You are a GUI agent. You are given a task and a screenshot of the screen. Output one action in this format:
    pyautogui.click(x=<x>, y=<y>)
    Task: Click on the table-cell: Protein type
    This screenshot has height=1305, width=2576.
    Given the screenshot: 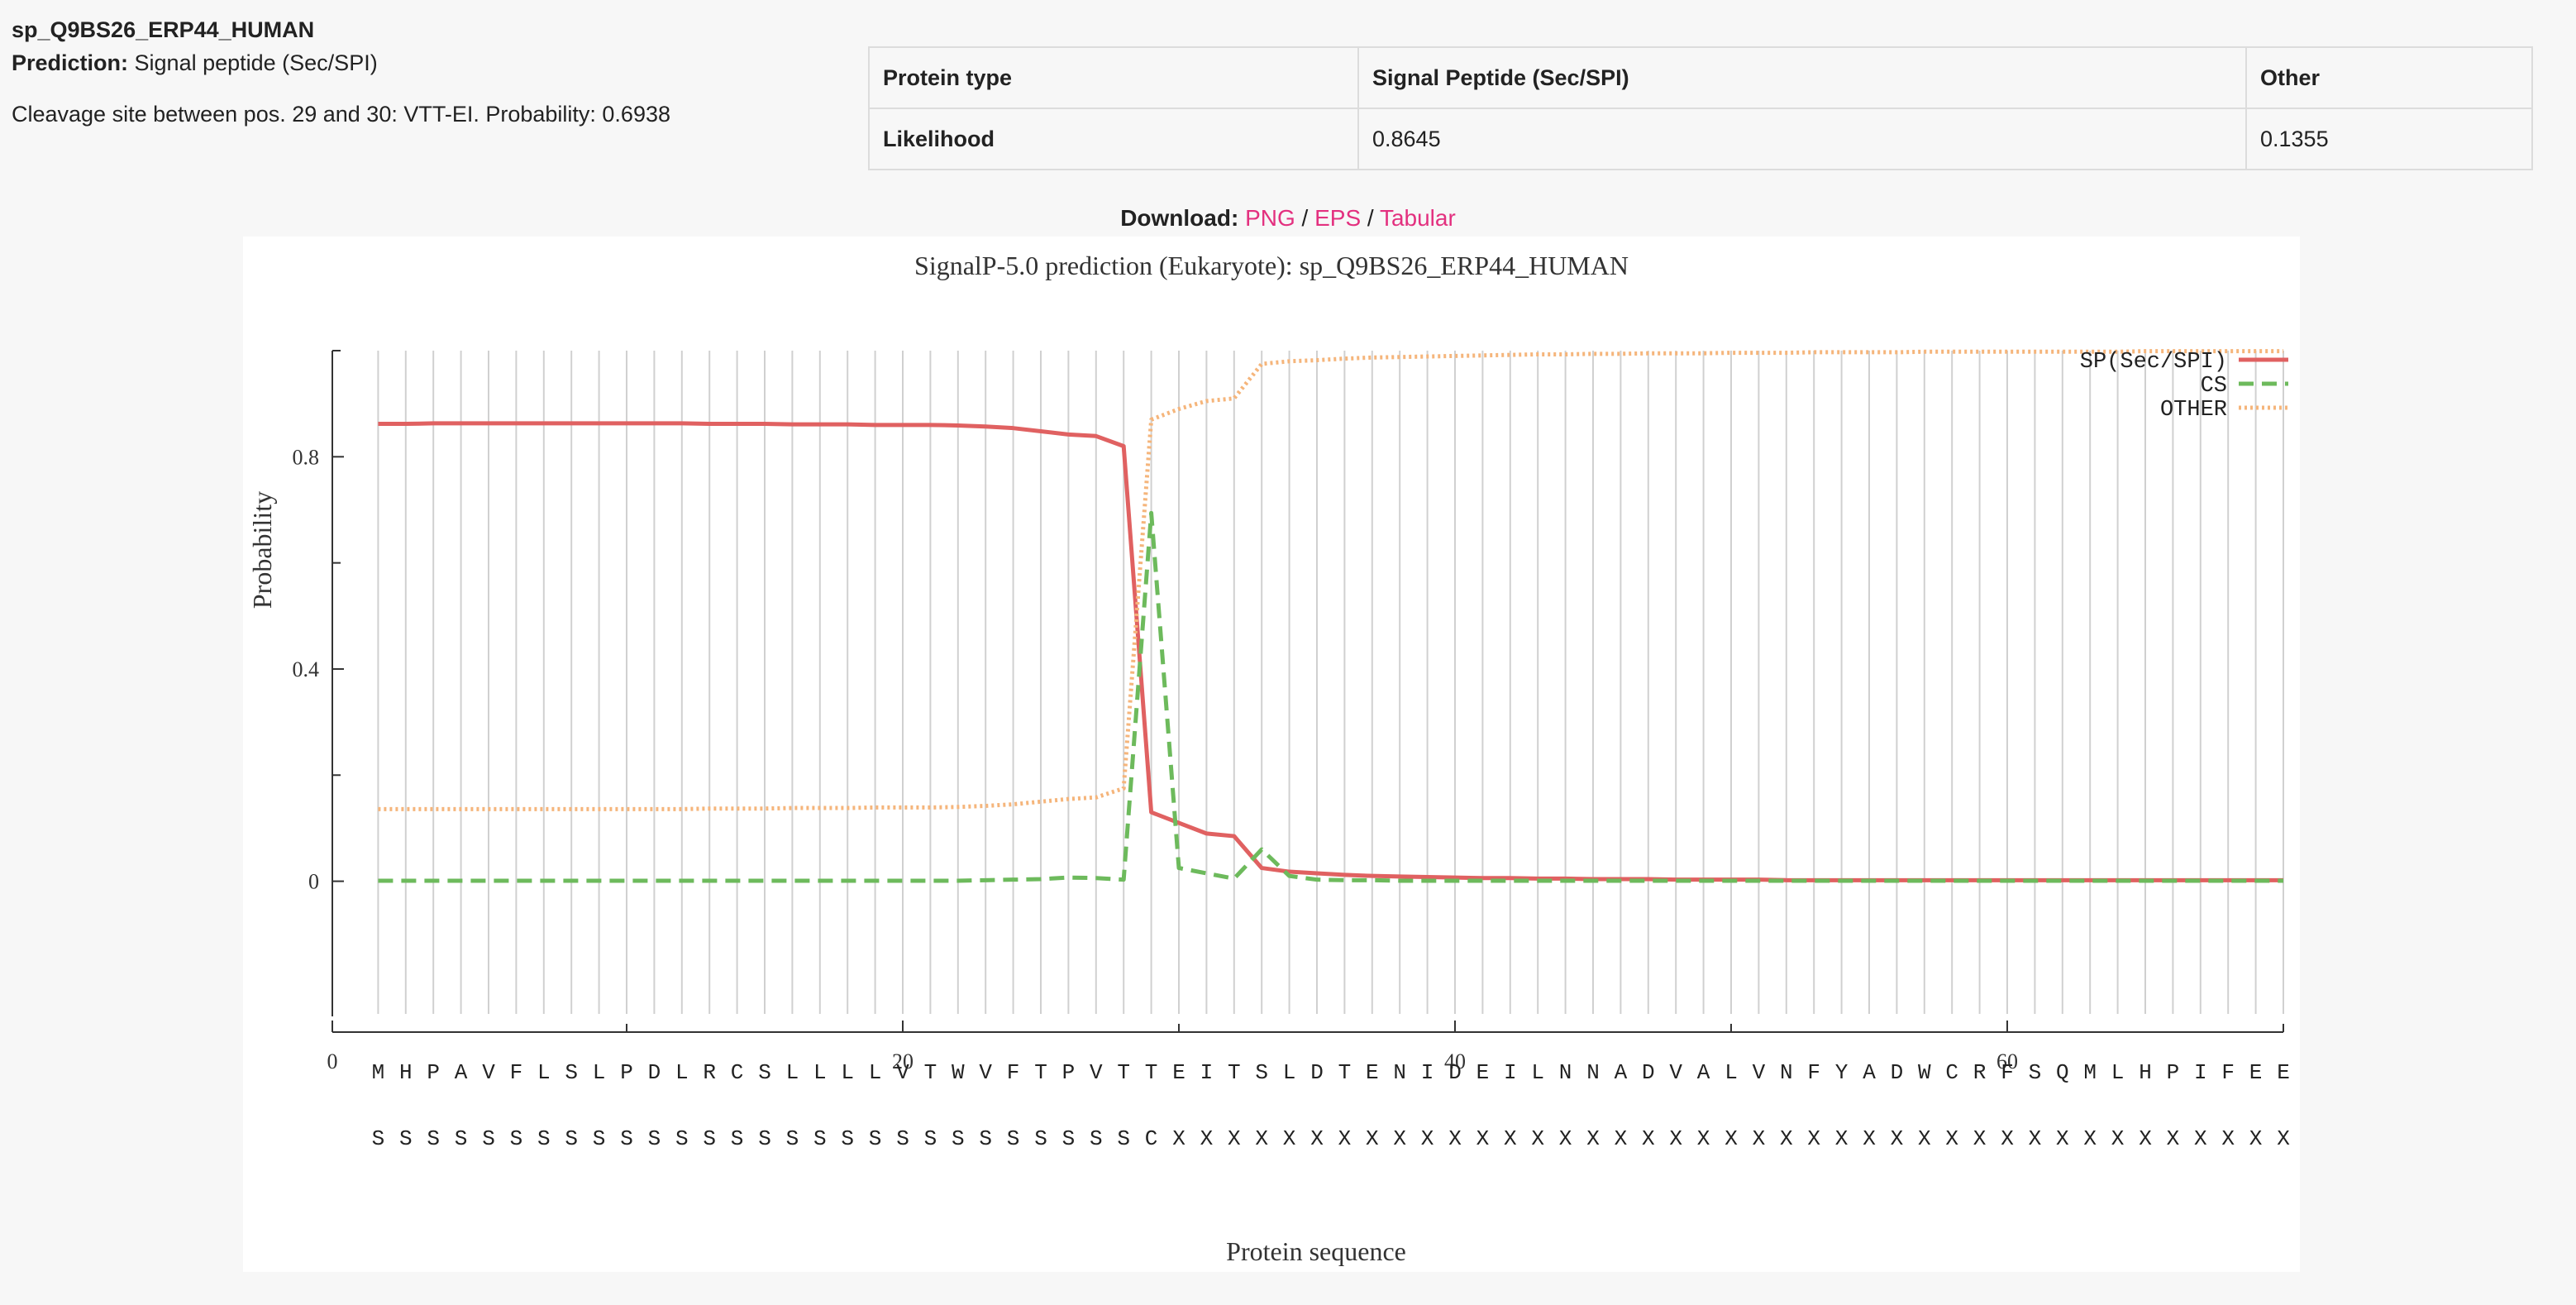 What is the action you would take?
    pyautogui.click(x=1113, y=77)
    